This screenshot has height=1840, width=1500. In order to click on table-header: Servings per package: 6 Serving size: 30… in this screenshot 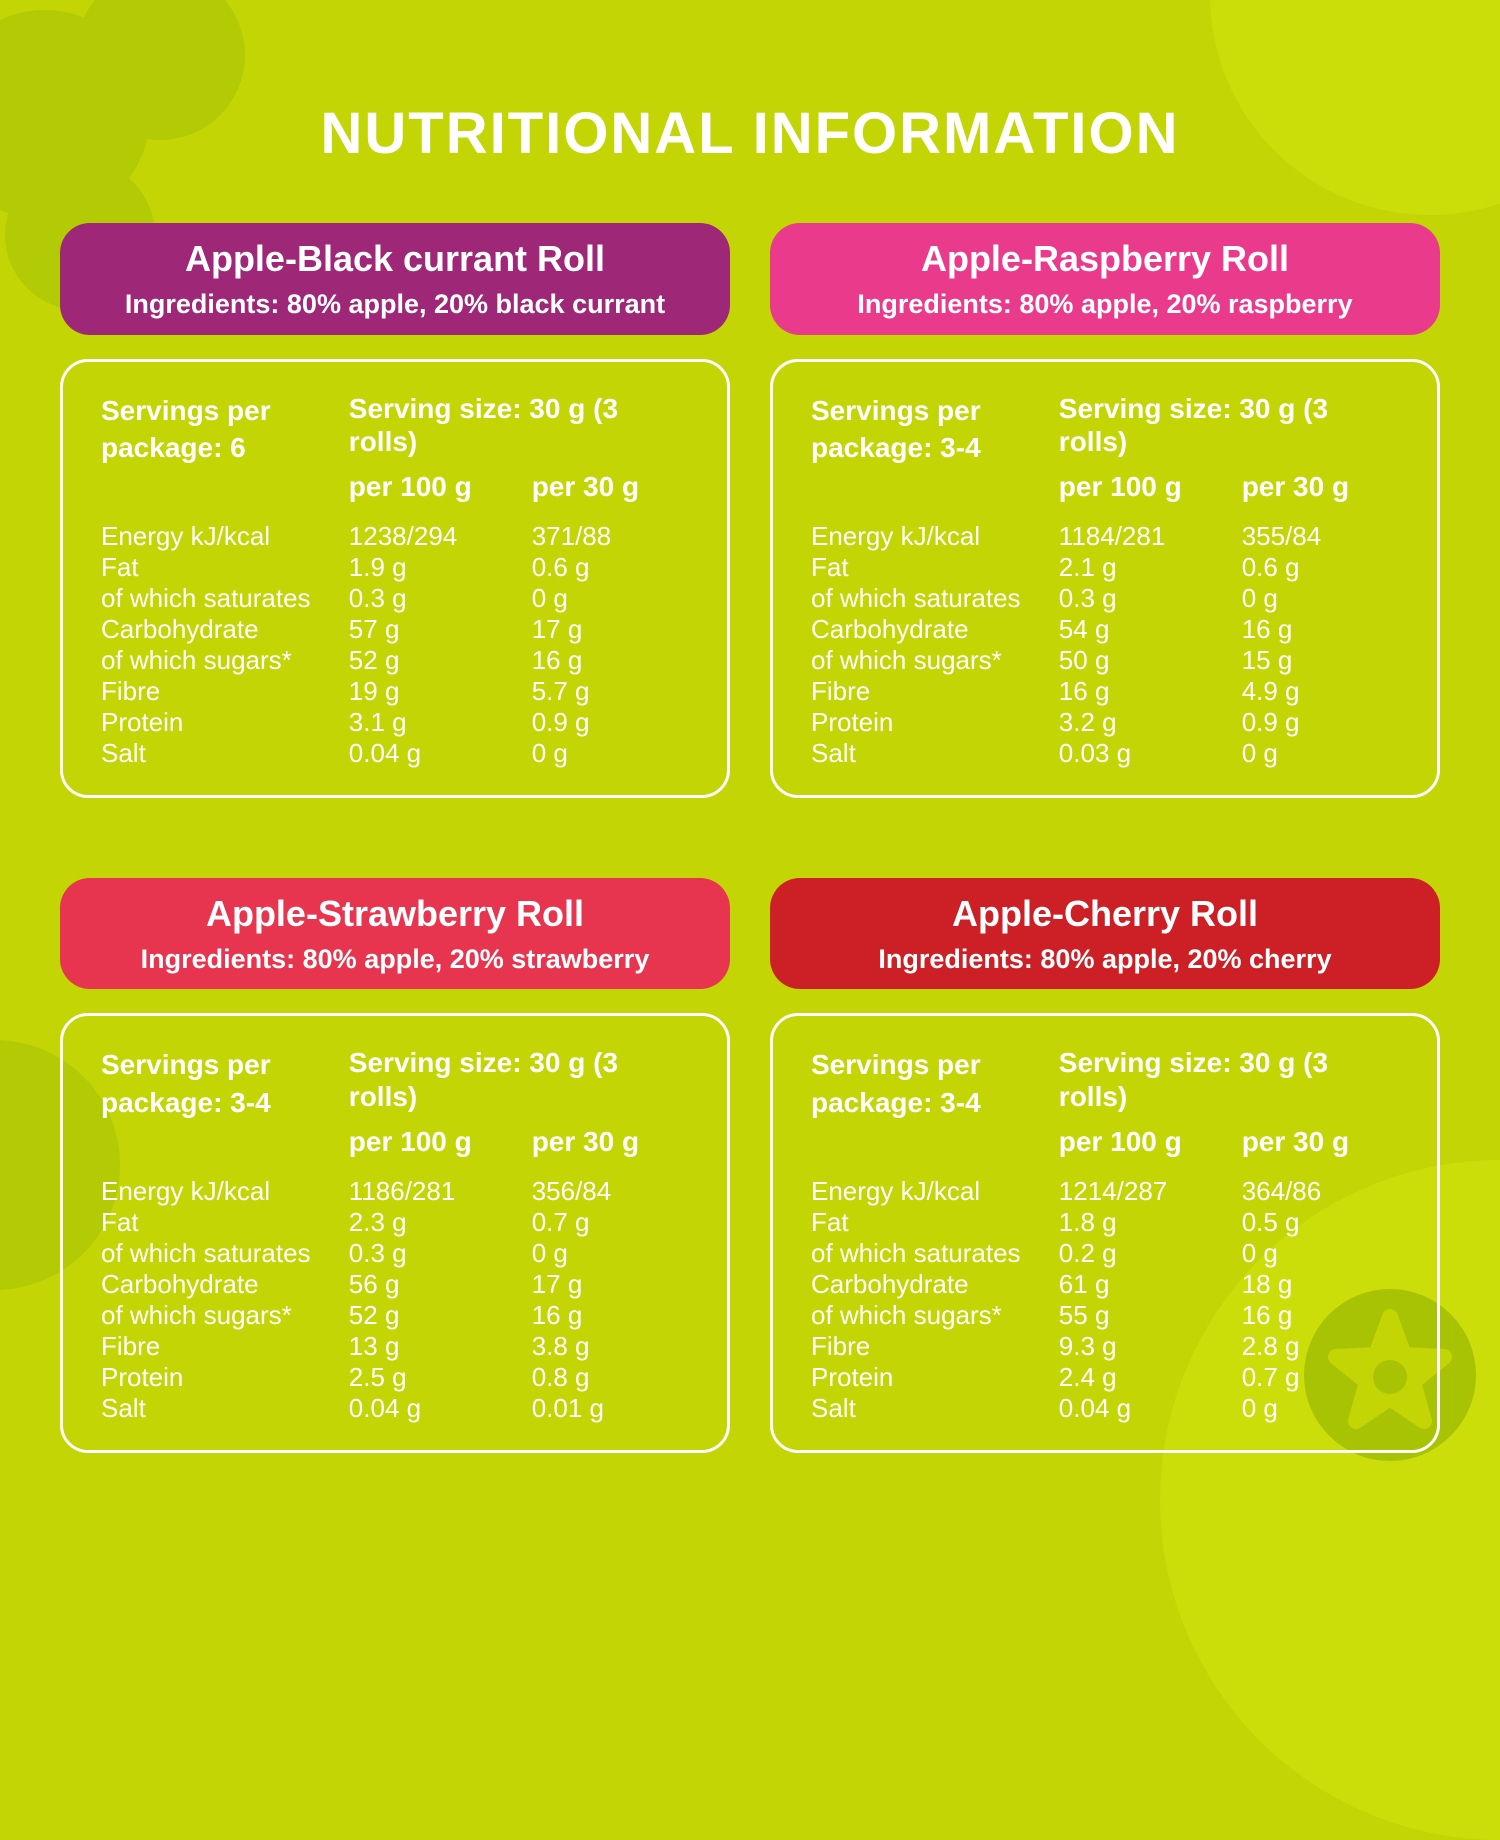, I will do `click(396, 447)`.